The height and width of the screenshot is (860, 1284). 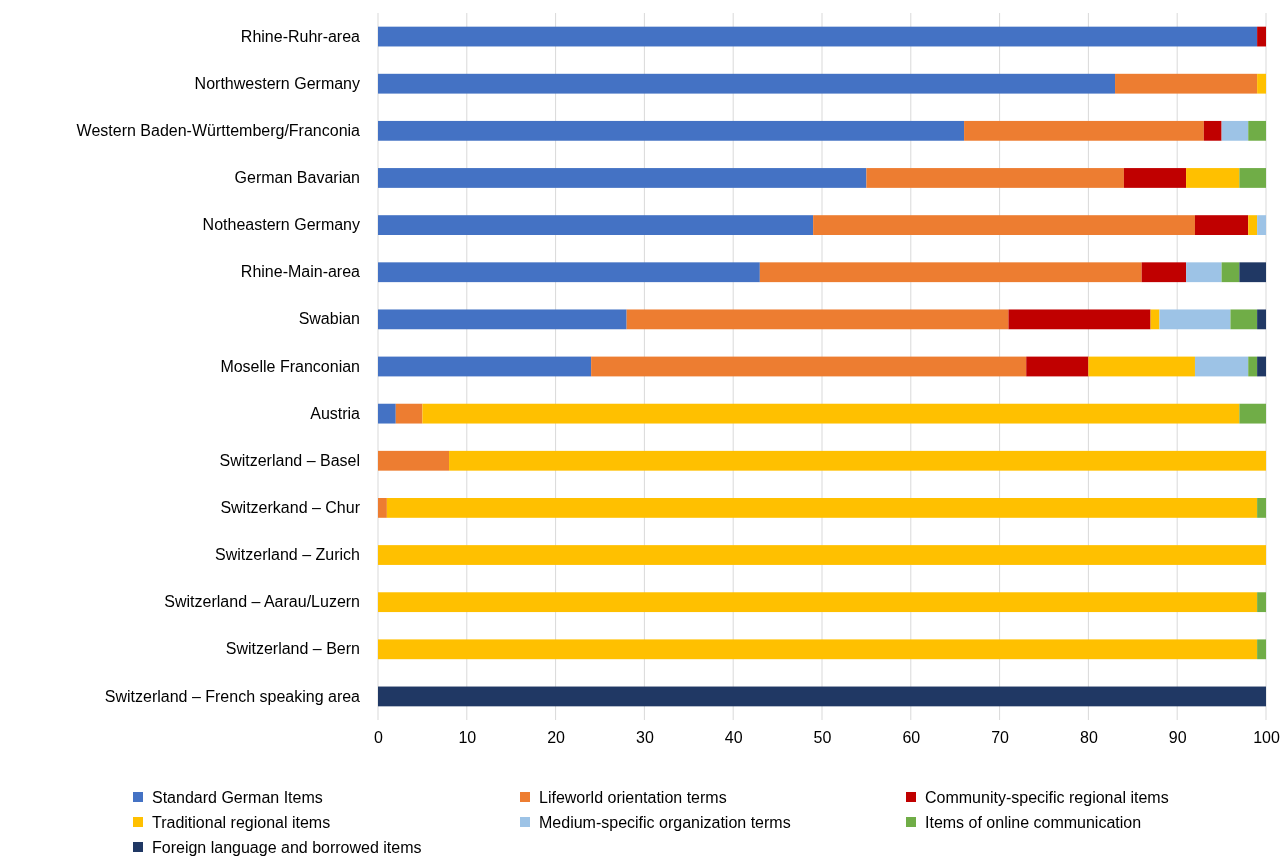 What do you see at coordinates (822, 738) in the screenshot?
I see `x-tick-label: 50` at bounding box center [822, 738].